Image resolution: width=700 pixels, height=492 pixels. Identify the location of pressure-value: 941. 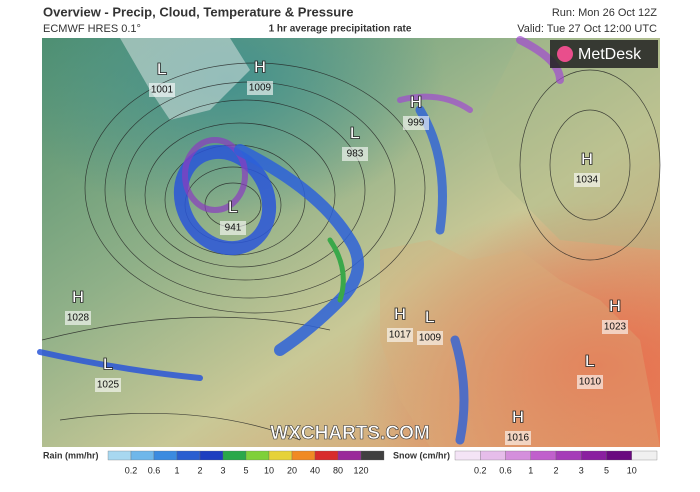
(233, 228).